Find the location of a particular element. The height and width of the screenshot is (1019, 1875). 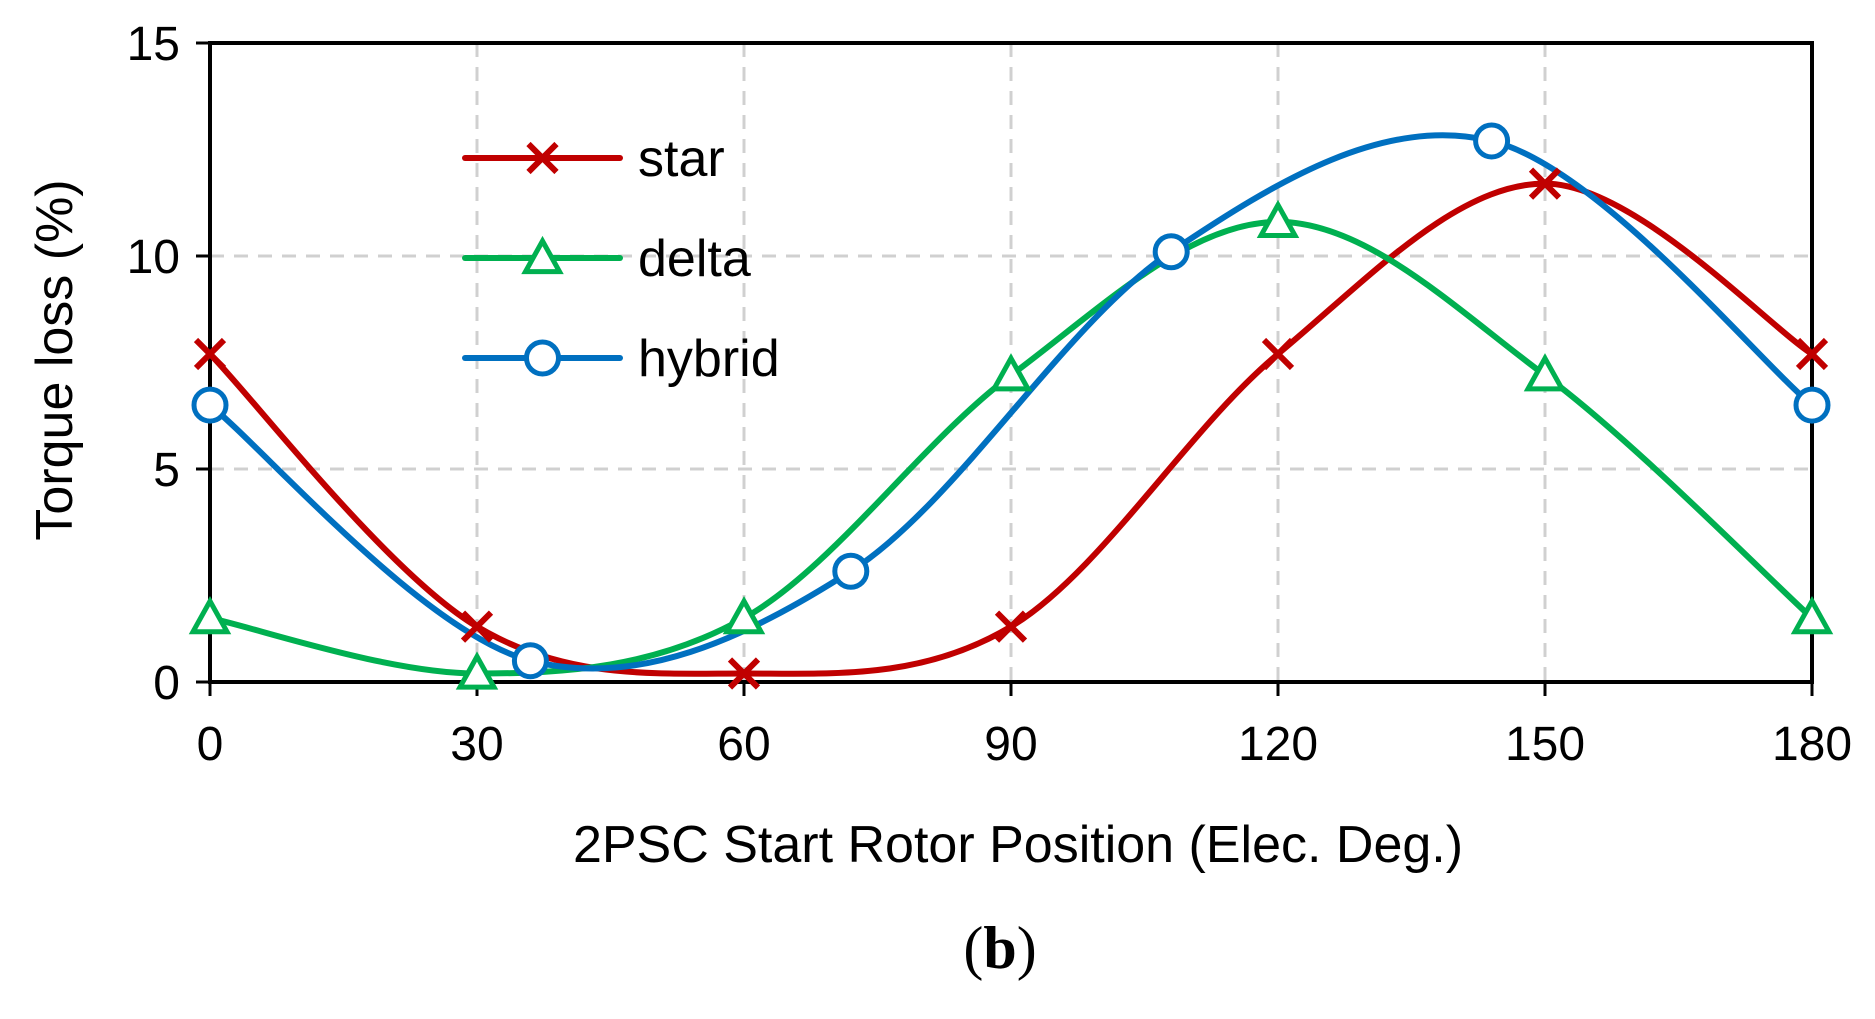

y-tick-label: 15 is located at coordinates (153, 44).